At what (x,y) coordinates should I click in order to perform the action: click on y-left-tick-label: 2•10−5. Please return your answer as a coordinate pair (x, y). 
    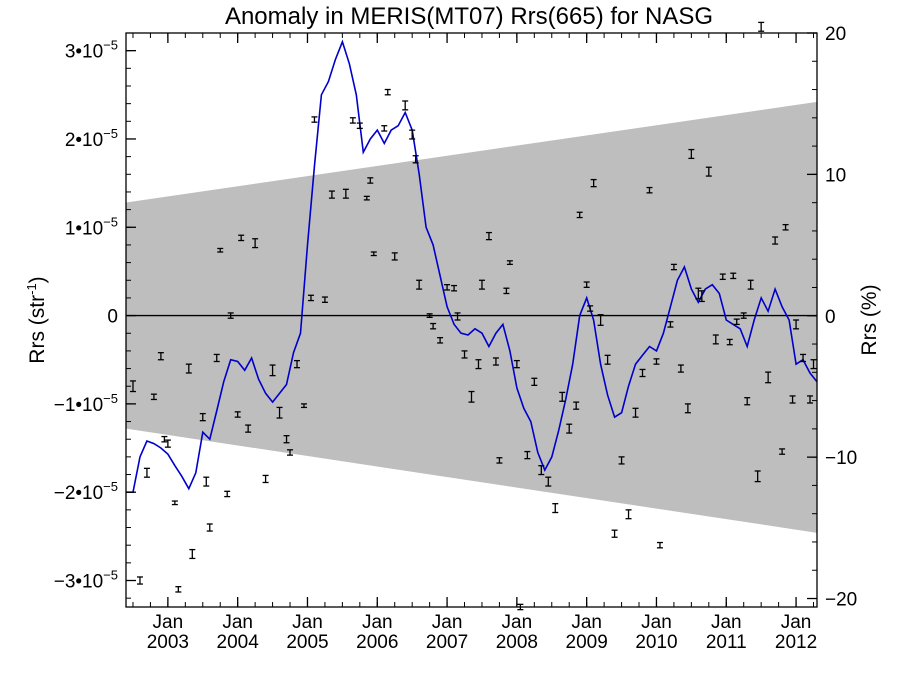
    Looking at the image, I should click on (91, 138).